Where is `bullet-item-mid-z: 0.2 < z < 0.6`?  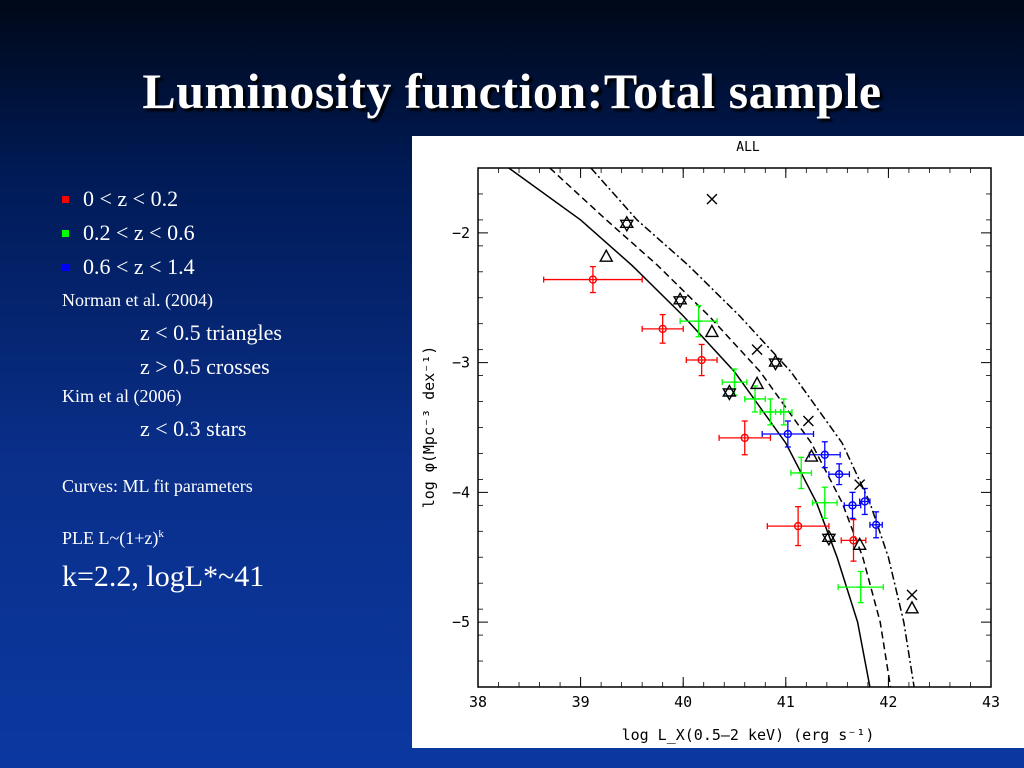 bullet-item-mid-z: 0.2 < z < 0.6 is located at coordinates (128, 233).